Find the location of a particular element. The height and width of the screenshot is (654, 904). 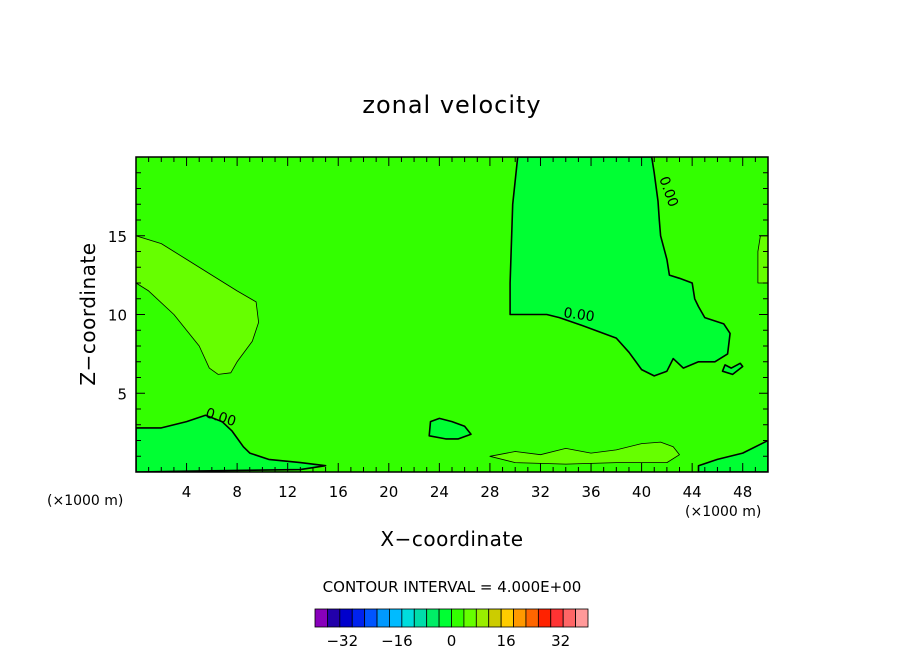

colorbar-tick-label: −32 is located at coordinates (342, 641).